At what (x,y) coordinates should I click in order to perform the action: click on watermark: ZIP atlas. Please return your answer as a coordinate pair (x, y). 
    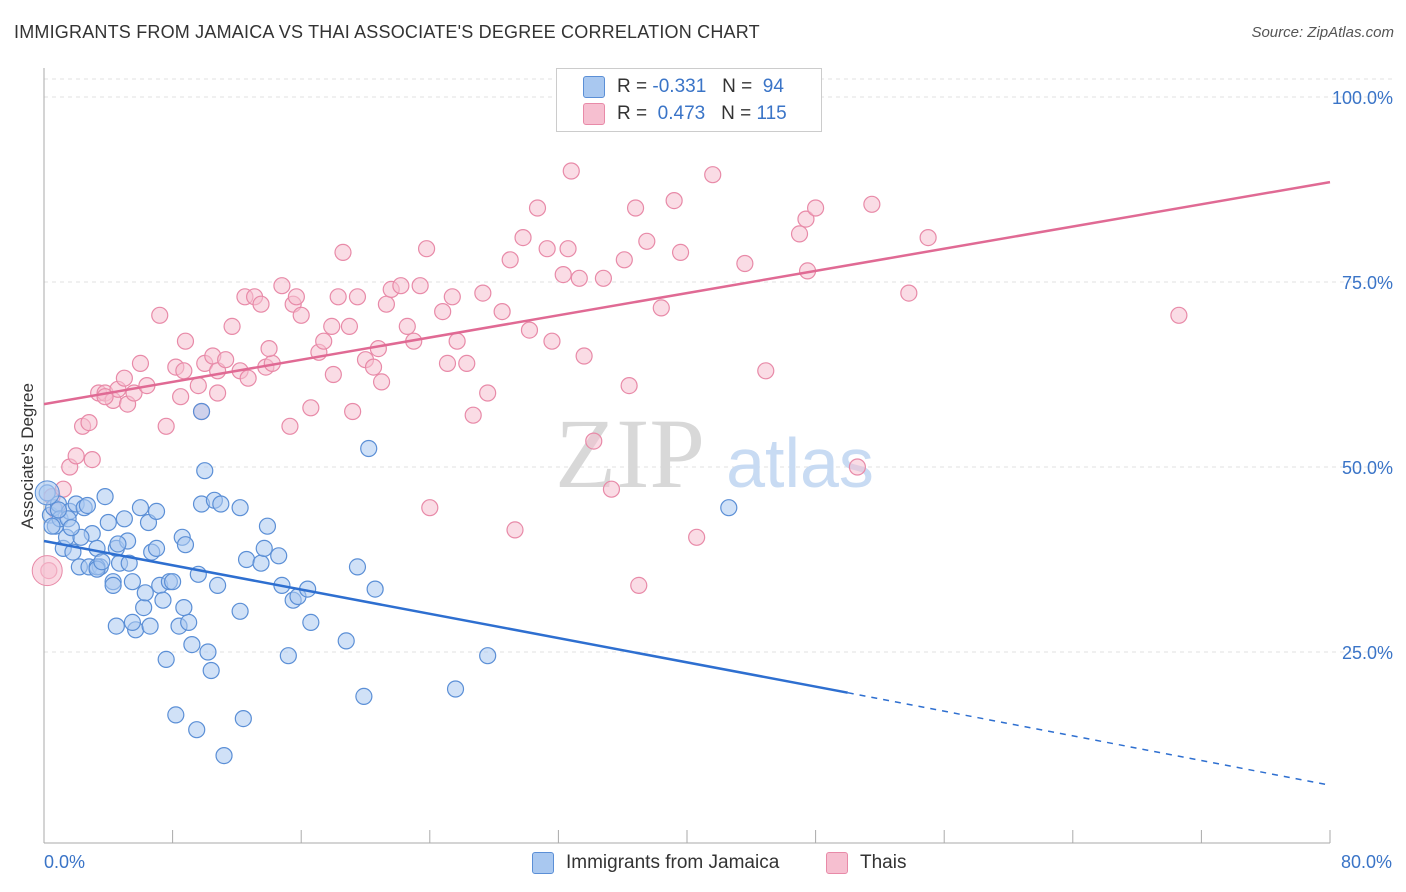
    Looking at the image, I should click on (714, 453).